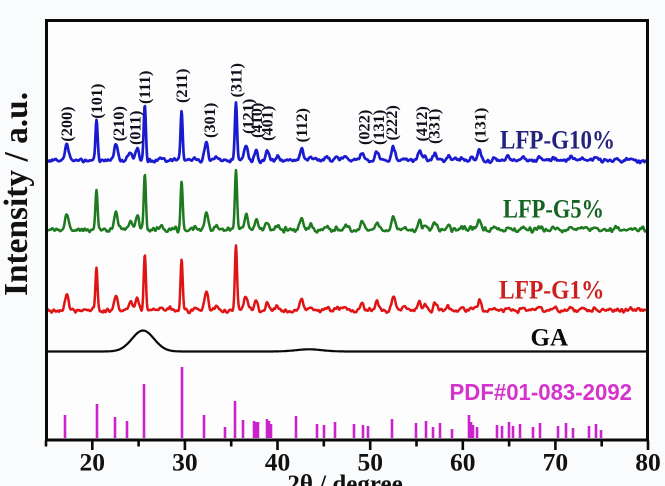 The height and width of the screenshot is (486, 665). I want to click on svg-text: (401), so click(266, 123).